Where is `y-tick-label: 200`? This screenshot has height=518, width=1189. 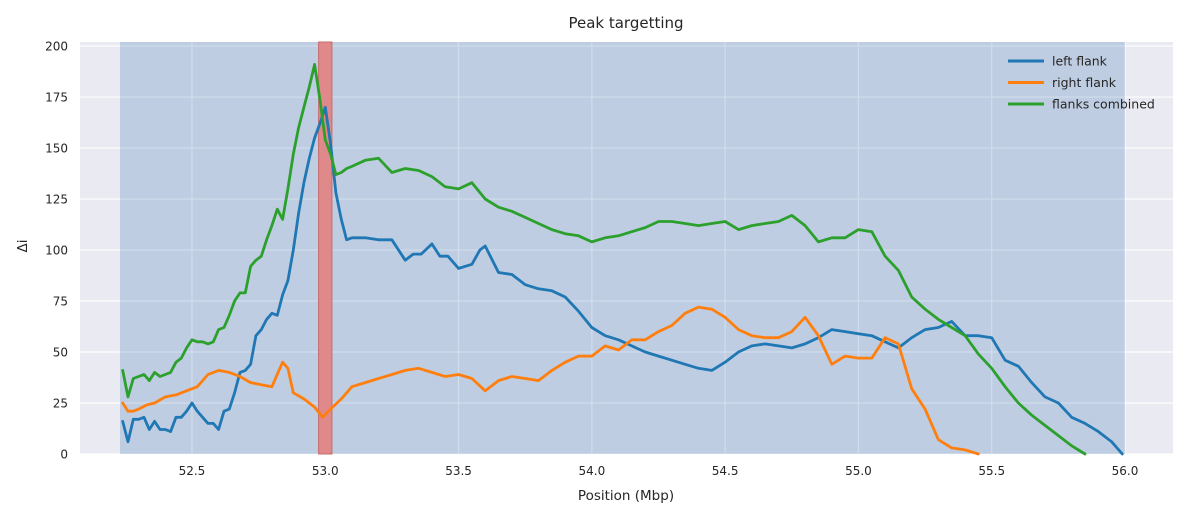 y-tick-label: 200 is located at coordinates (56, 47).